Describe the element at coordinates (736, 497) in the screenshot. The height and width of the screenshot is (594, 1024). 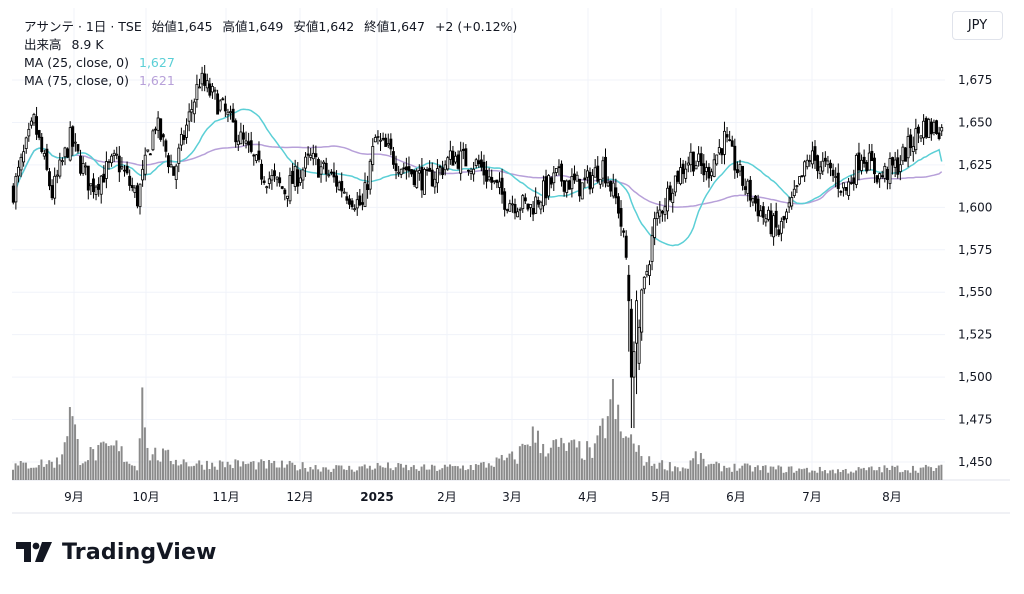
I see `x-tick-label: 6月` at that location.